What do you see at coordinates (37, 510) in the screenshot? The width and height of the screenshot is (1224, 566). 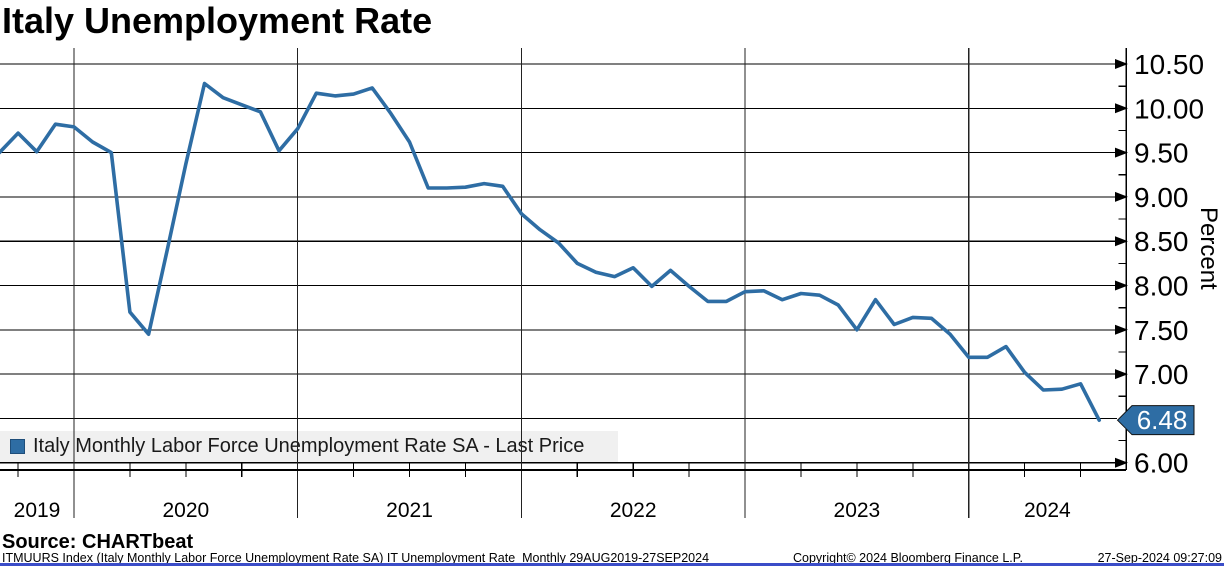 I see `x-year-label: 2019` at bounding box center [37, 510].